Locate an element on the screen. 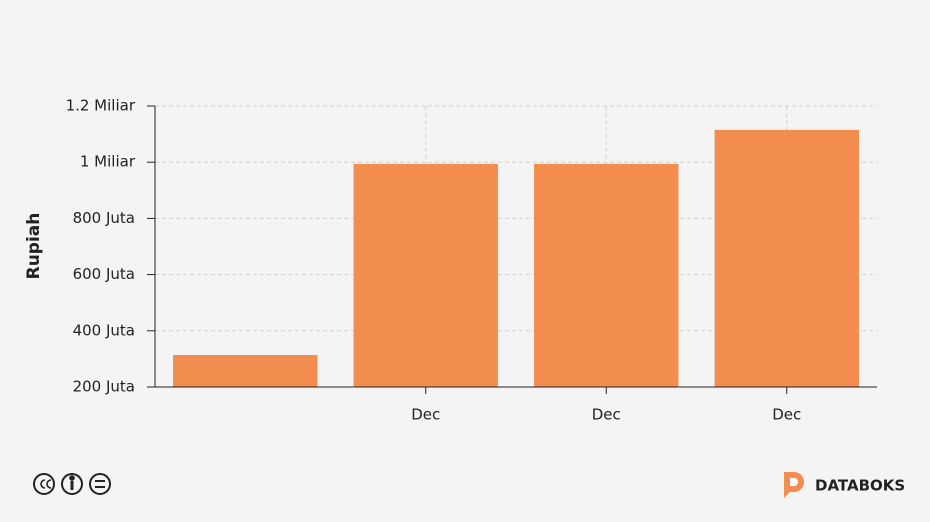 This screenshot has height=522, width=930. y-tick-label: 800 Juta is located at coordinates (104, 218).